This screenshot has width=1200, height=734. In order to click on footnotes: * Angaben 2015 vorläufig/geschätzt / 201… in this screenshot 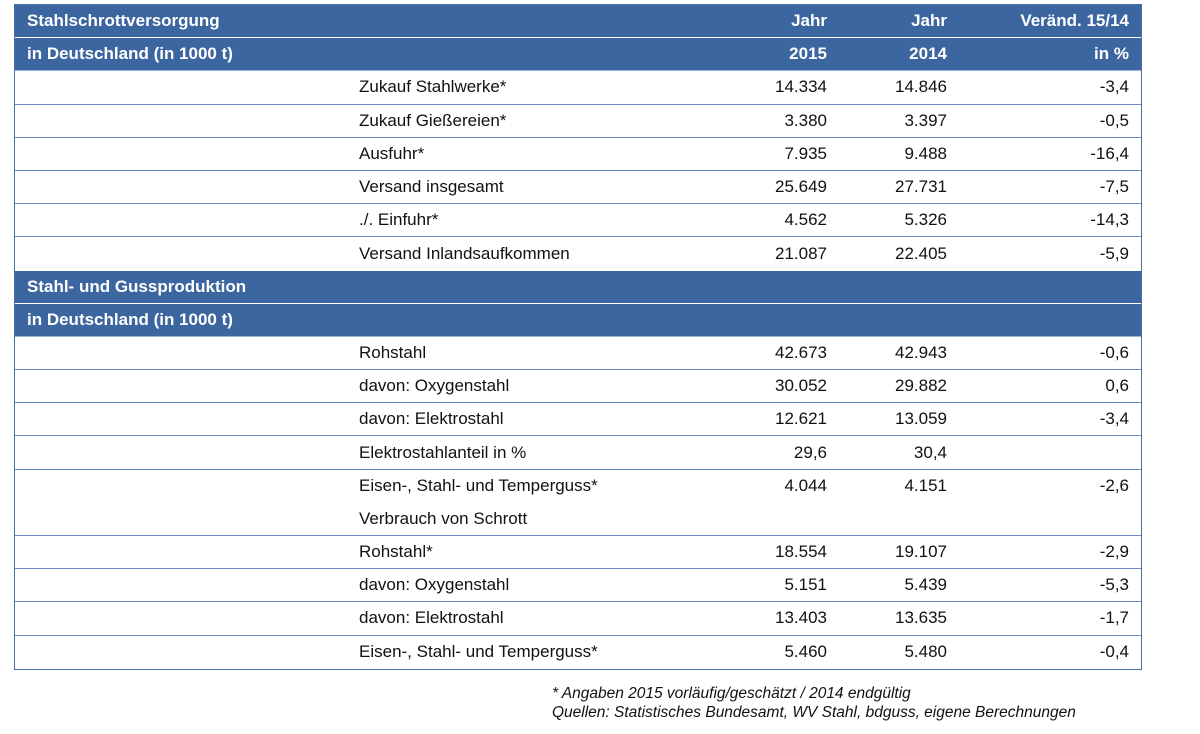, I will do `click(814, 703)`.